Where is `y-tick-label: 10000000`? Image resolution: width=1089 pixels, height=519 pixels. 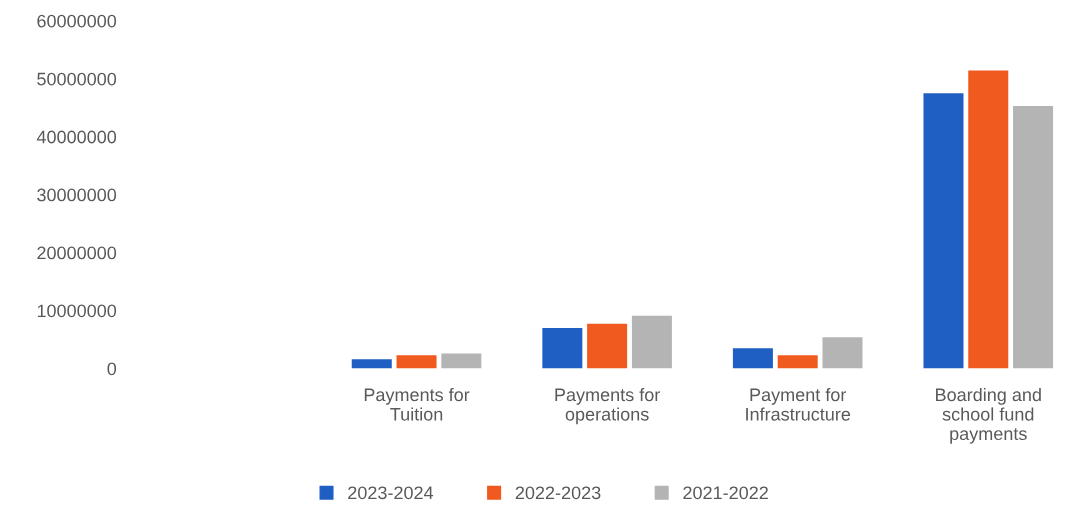 y-tick-label: 10000000 is located at coordinates (77, 311).